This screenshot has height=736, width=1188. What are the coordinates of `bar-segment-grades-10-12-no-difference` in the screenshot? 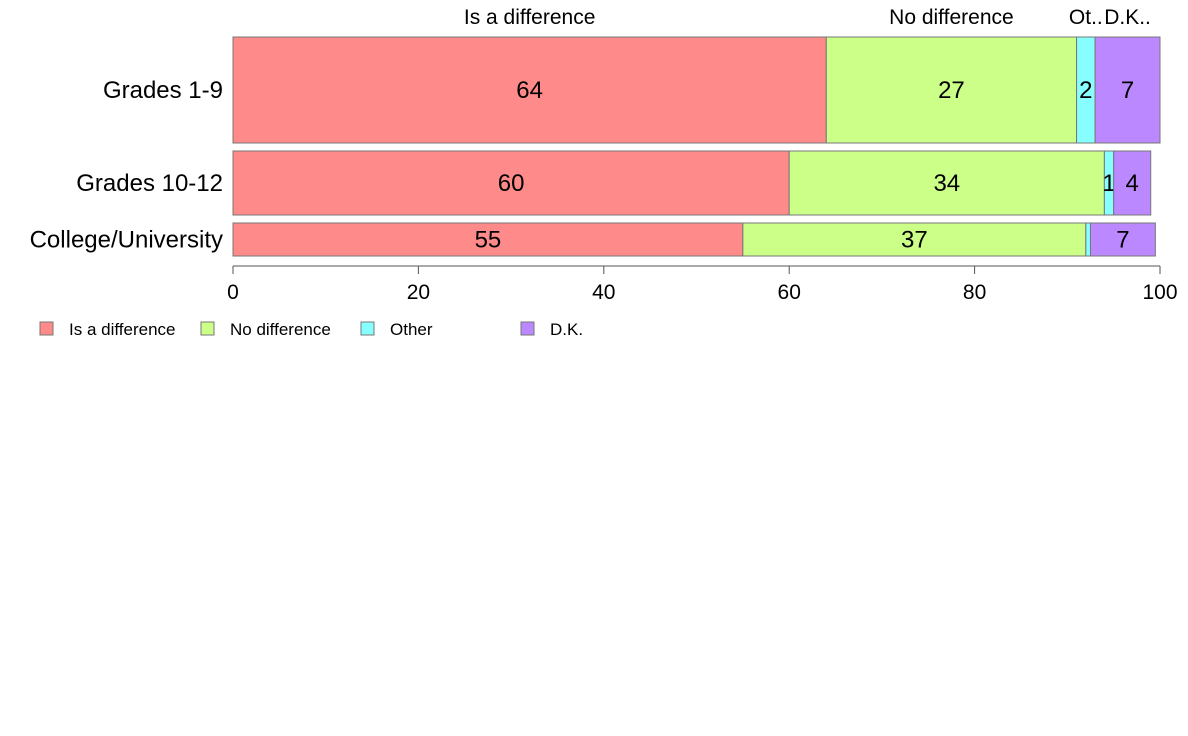 It's located at (946, 183).